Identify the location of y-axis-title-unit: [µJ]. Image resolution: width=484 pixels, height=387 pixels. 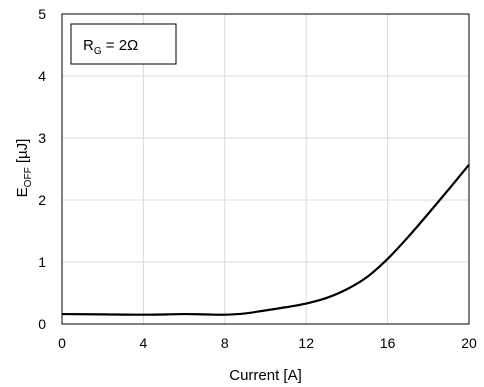
(22, 153).